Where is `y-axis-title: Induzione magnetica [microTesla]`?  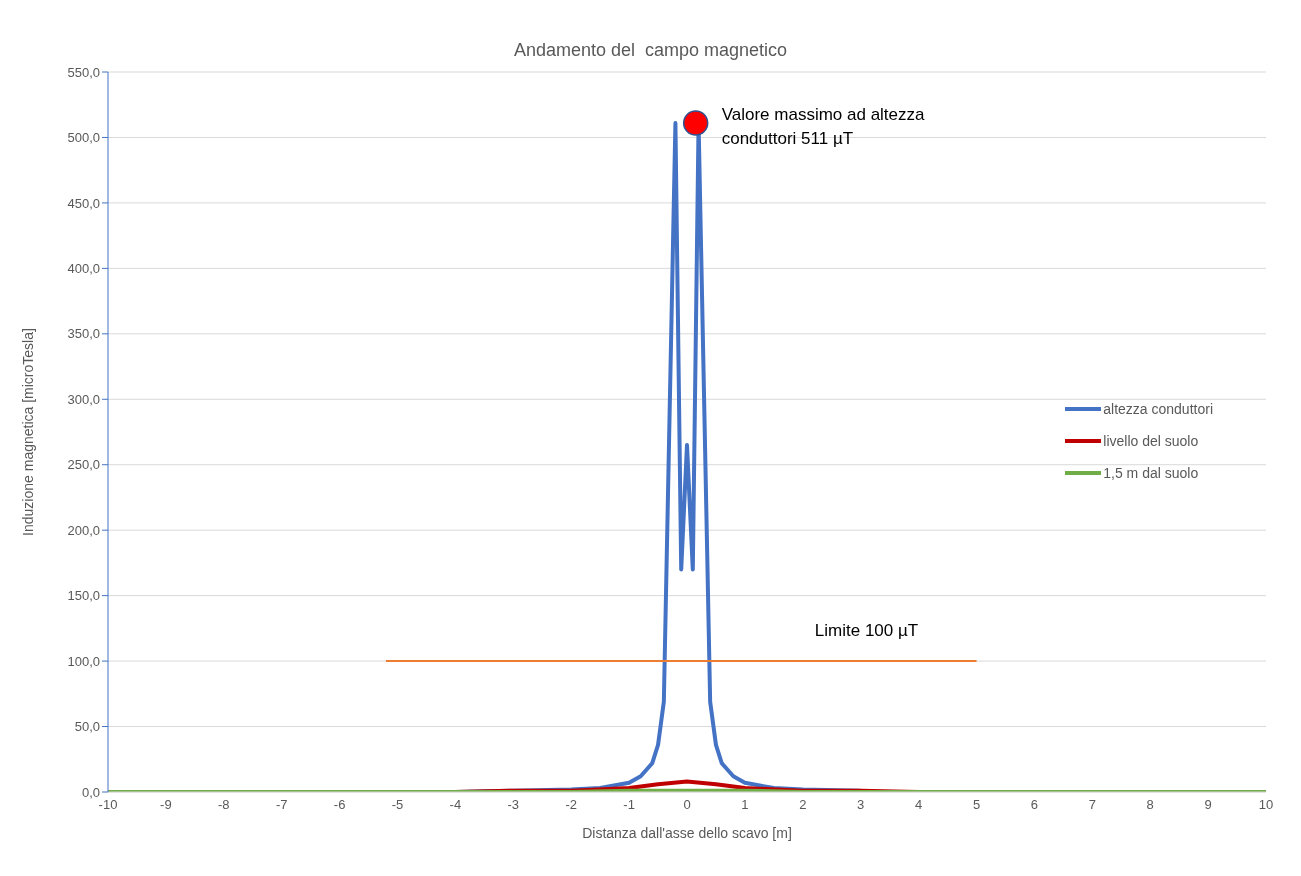
y-axis-title: Induzione magnetica [microTesla] is located at coordinates (27, 432).